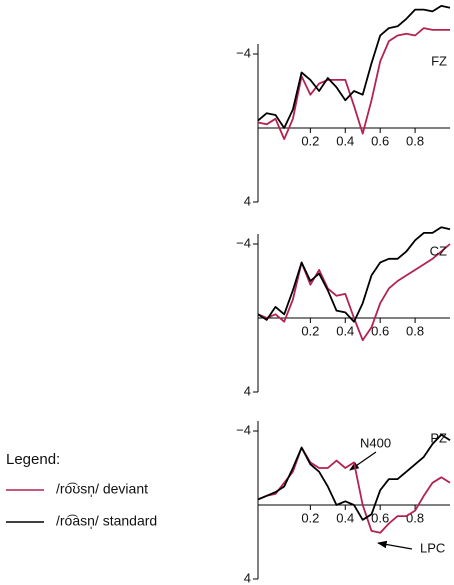 This screenshot has width=454, height=585. What do you see at coordinates (438, 250) in the screenshot?
I see `electrode-label: CZ` at bounding box center [438, 250].